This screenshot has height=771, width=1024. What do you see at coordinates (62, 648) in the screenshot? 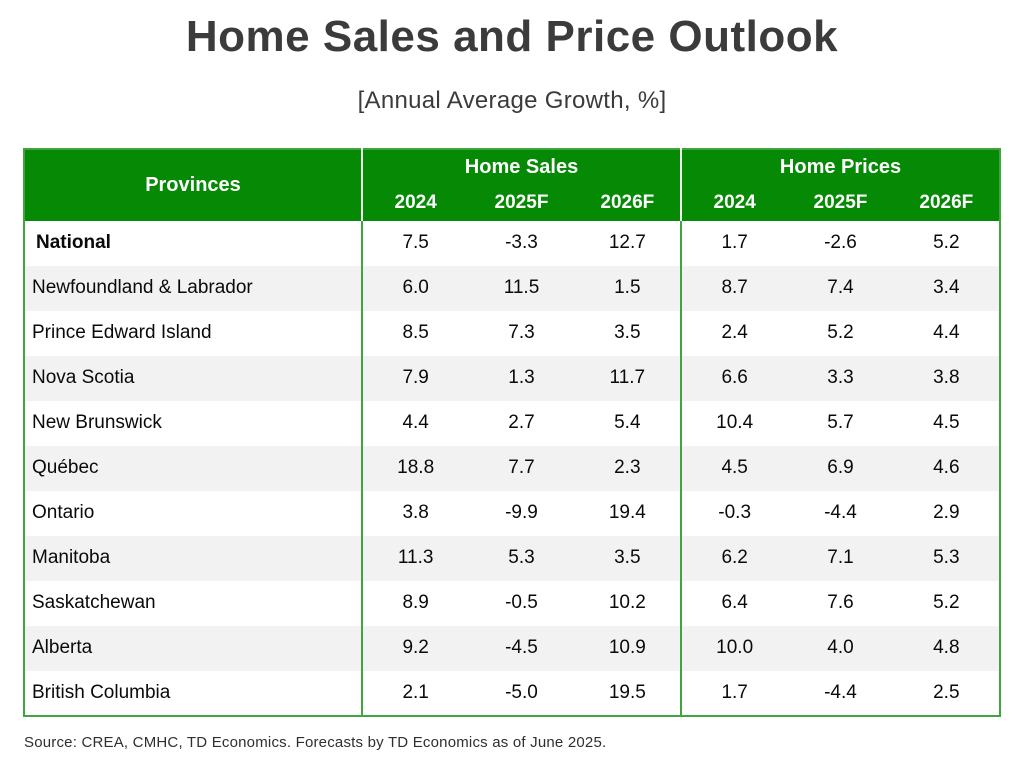
I see `province-cell: Alberta` at bounding box center [62, 648].